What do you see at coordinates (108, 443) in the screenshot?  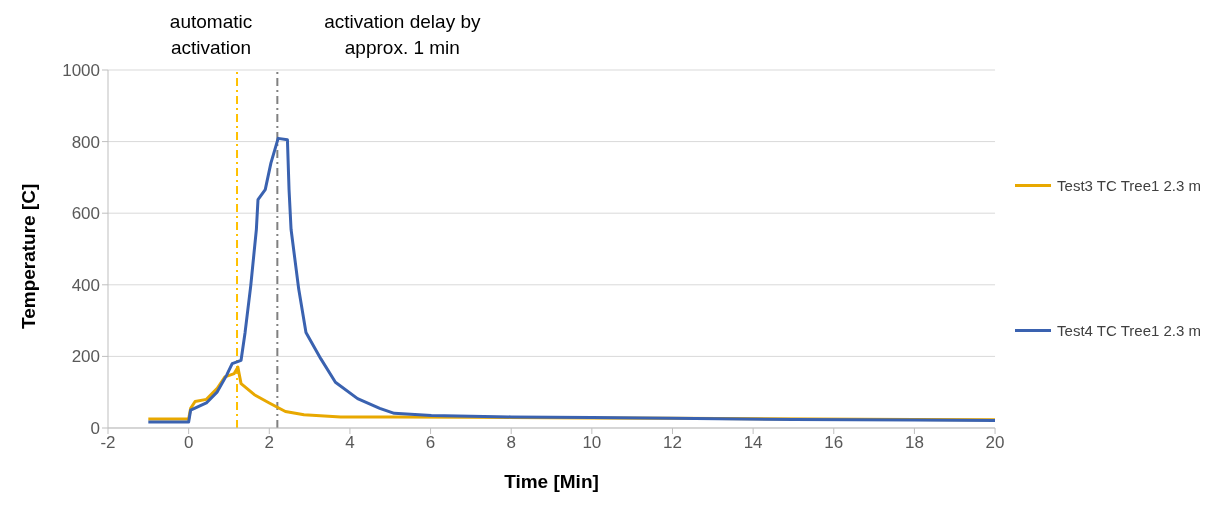 I see `x-tick-label: -2` at bounding box center [108, 443].